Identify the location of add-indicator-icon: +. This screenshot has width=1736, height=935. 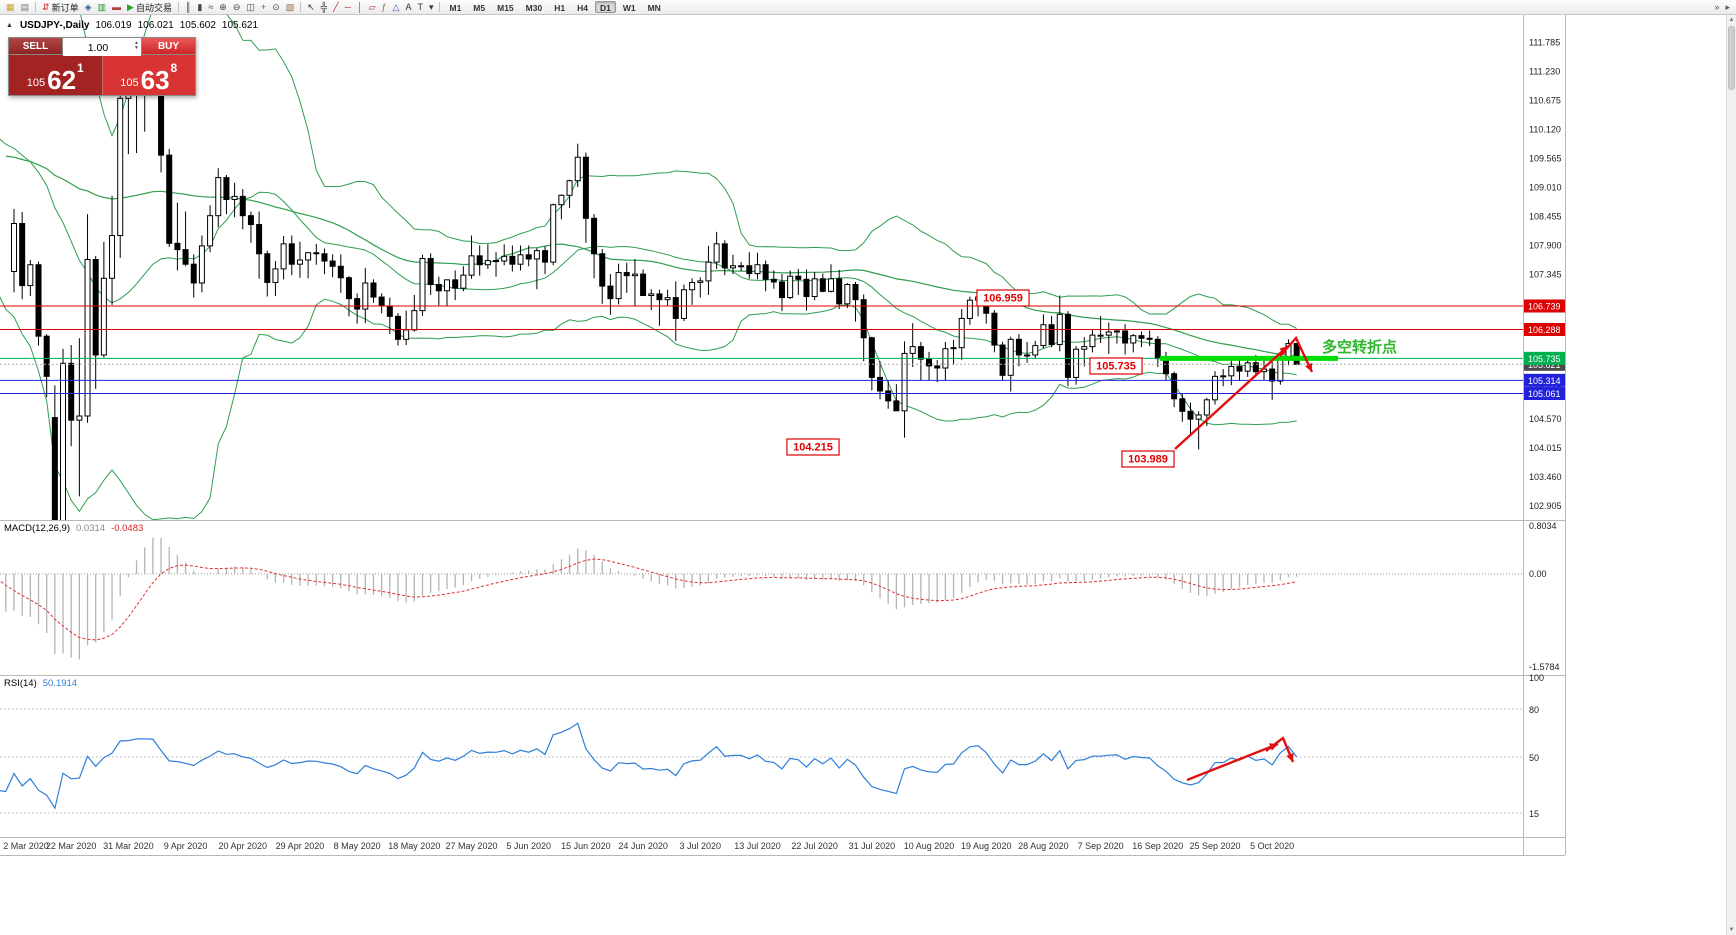
(263, 7).